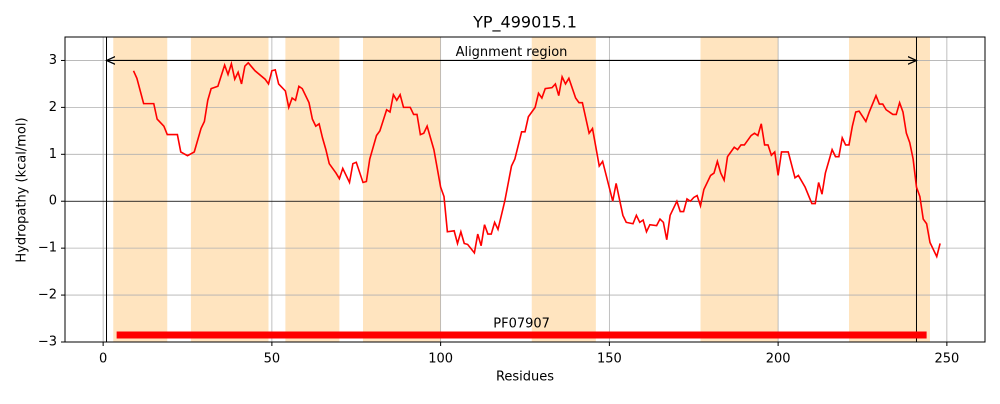  I want to click on x-tick-label: 50, so click(272, 359).